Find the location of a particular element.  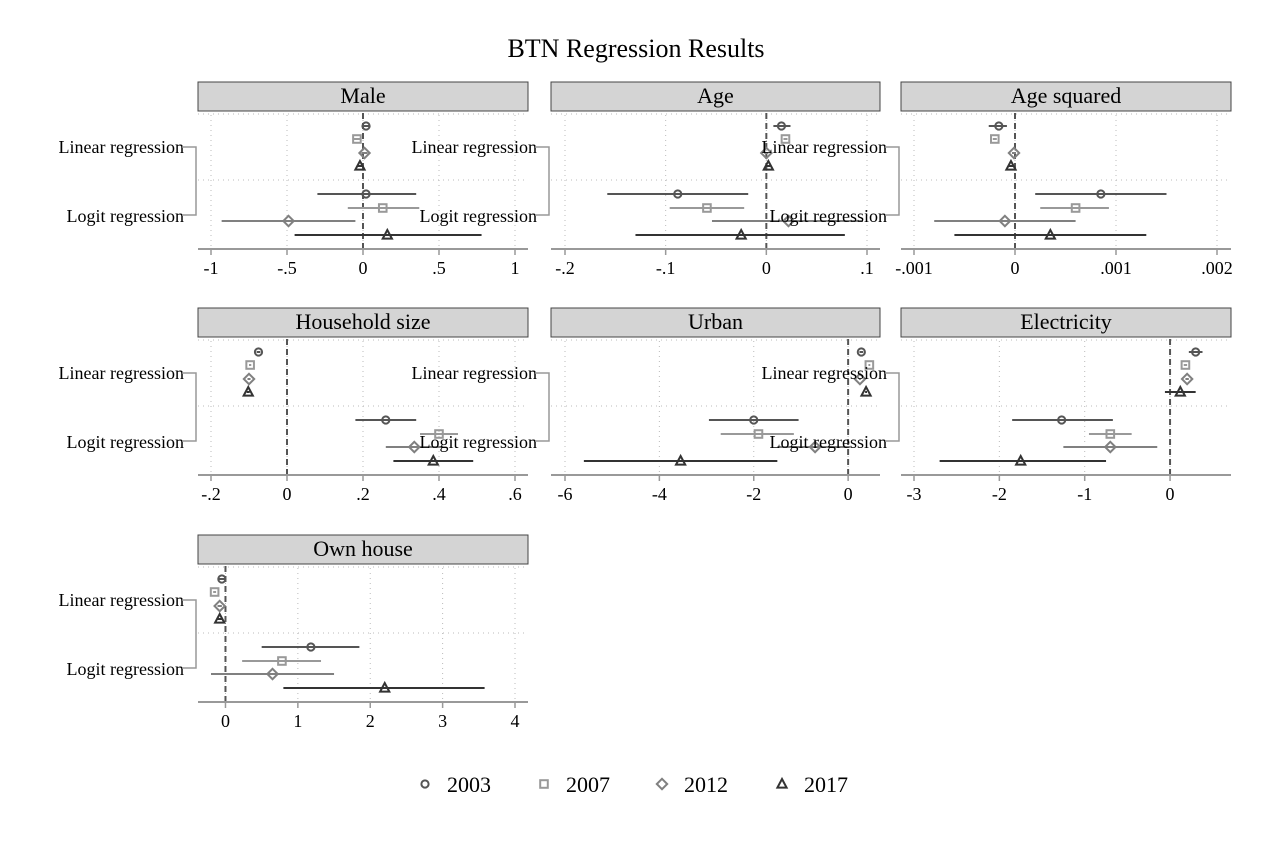

legend-marker-2007 is located at coordinates (544, 784).